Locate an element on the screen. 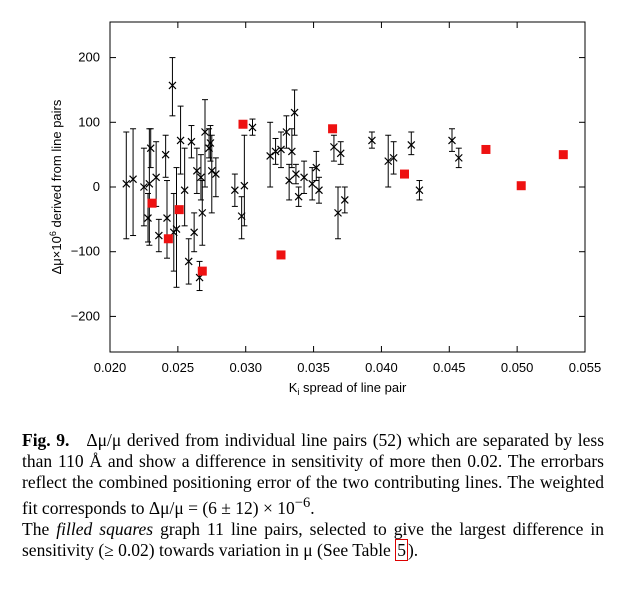 This screenshot has width=617, height=610. y-axis-label: Δμ×106 derived from line pairs is located at coordinates (56, 186).